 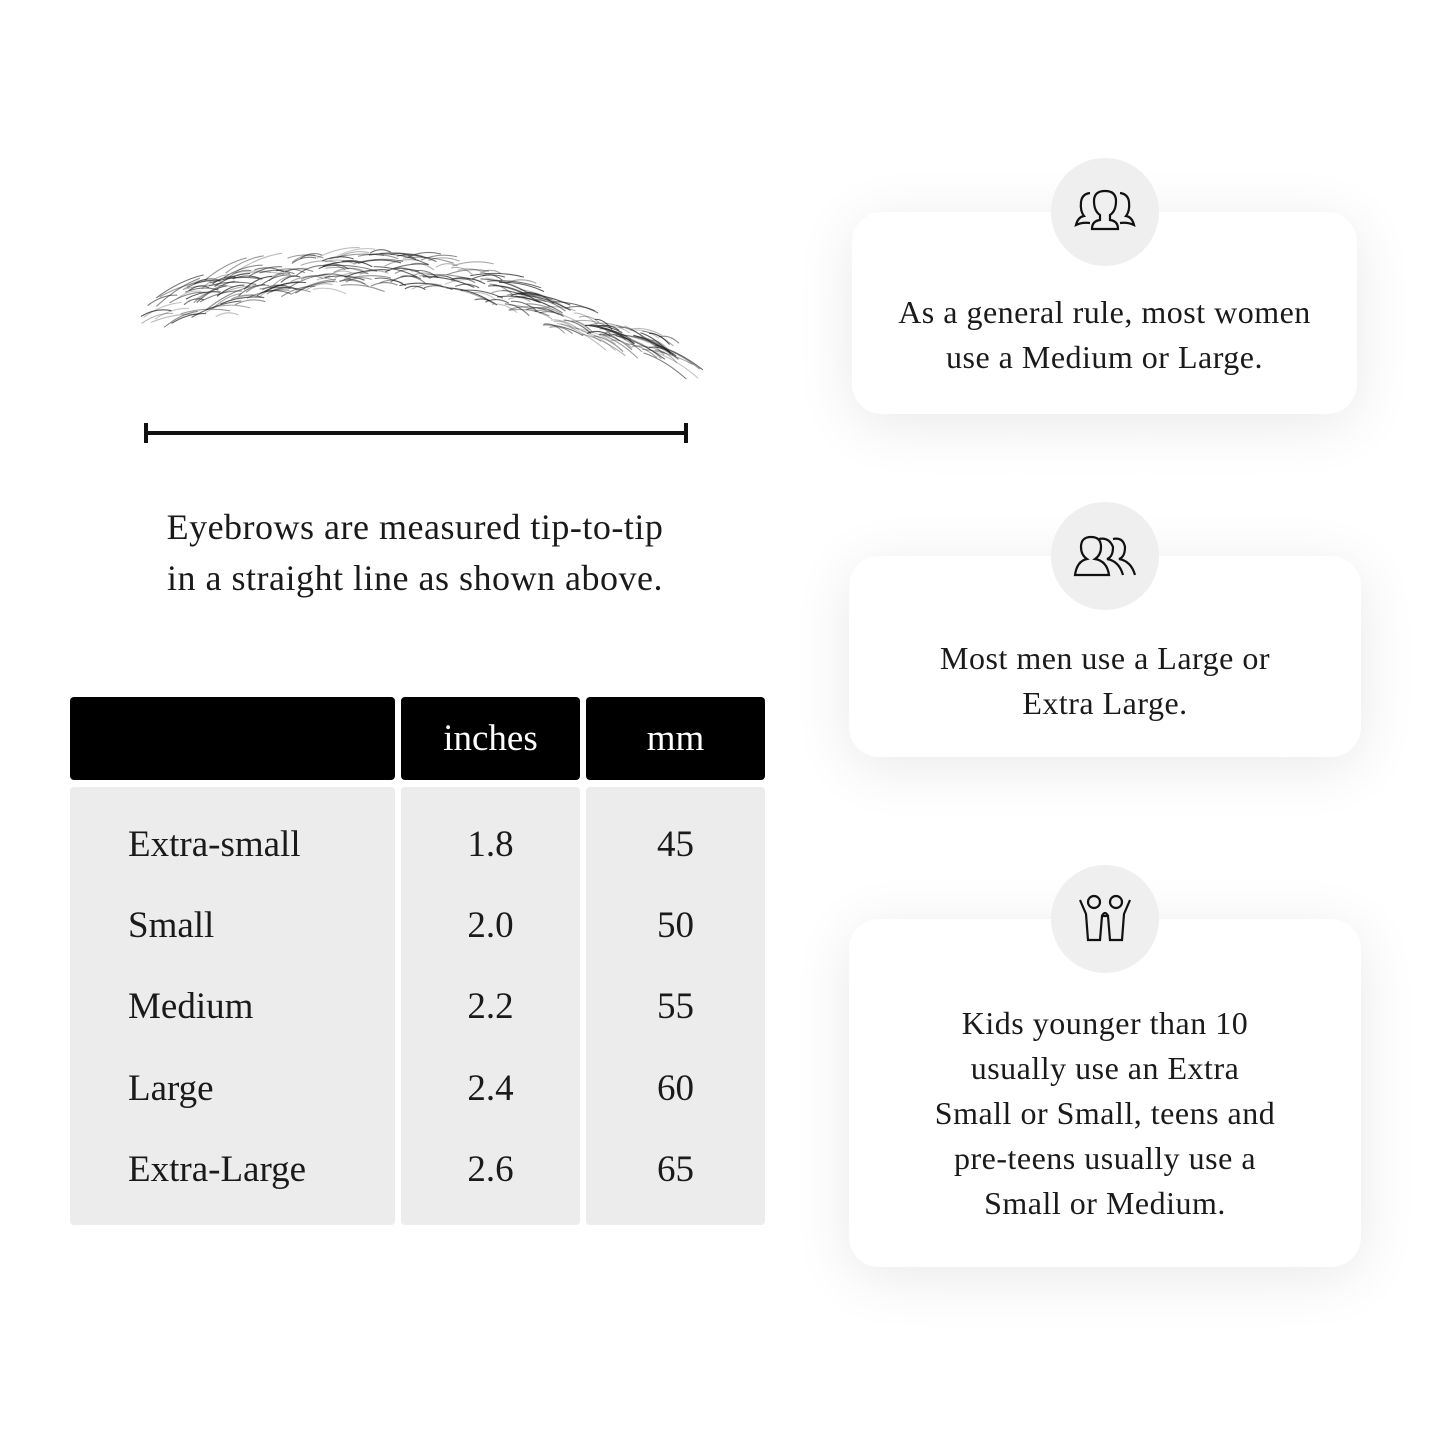 I want to click on table-cell-size: Extra-Large, so click(x=217, y=1169).